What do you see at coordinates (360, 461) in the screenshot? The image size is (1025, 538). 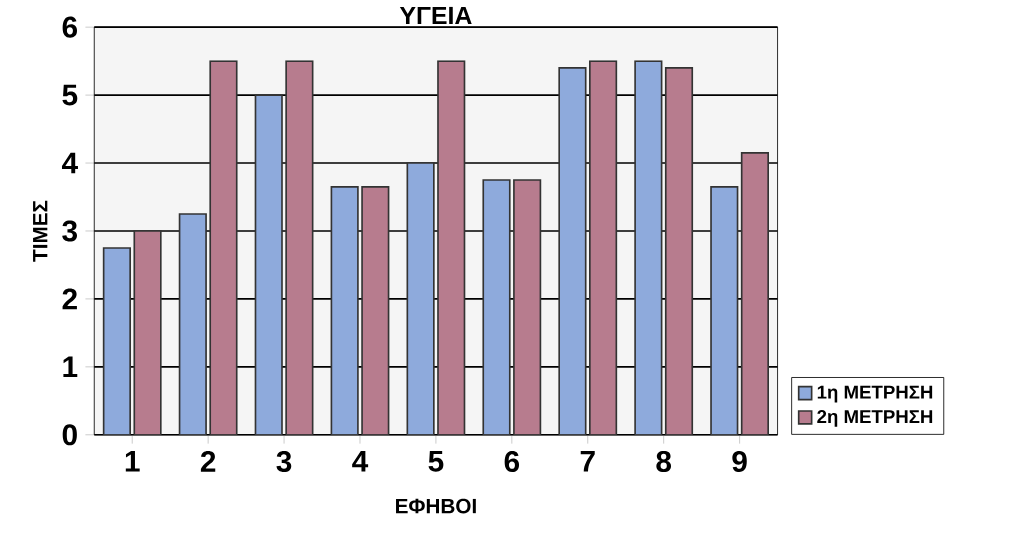 I see `x-tick-label: 4` at bounding box center [360, 461].